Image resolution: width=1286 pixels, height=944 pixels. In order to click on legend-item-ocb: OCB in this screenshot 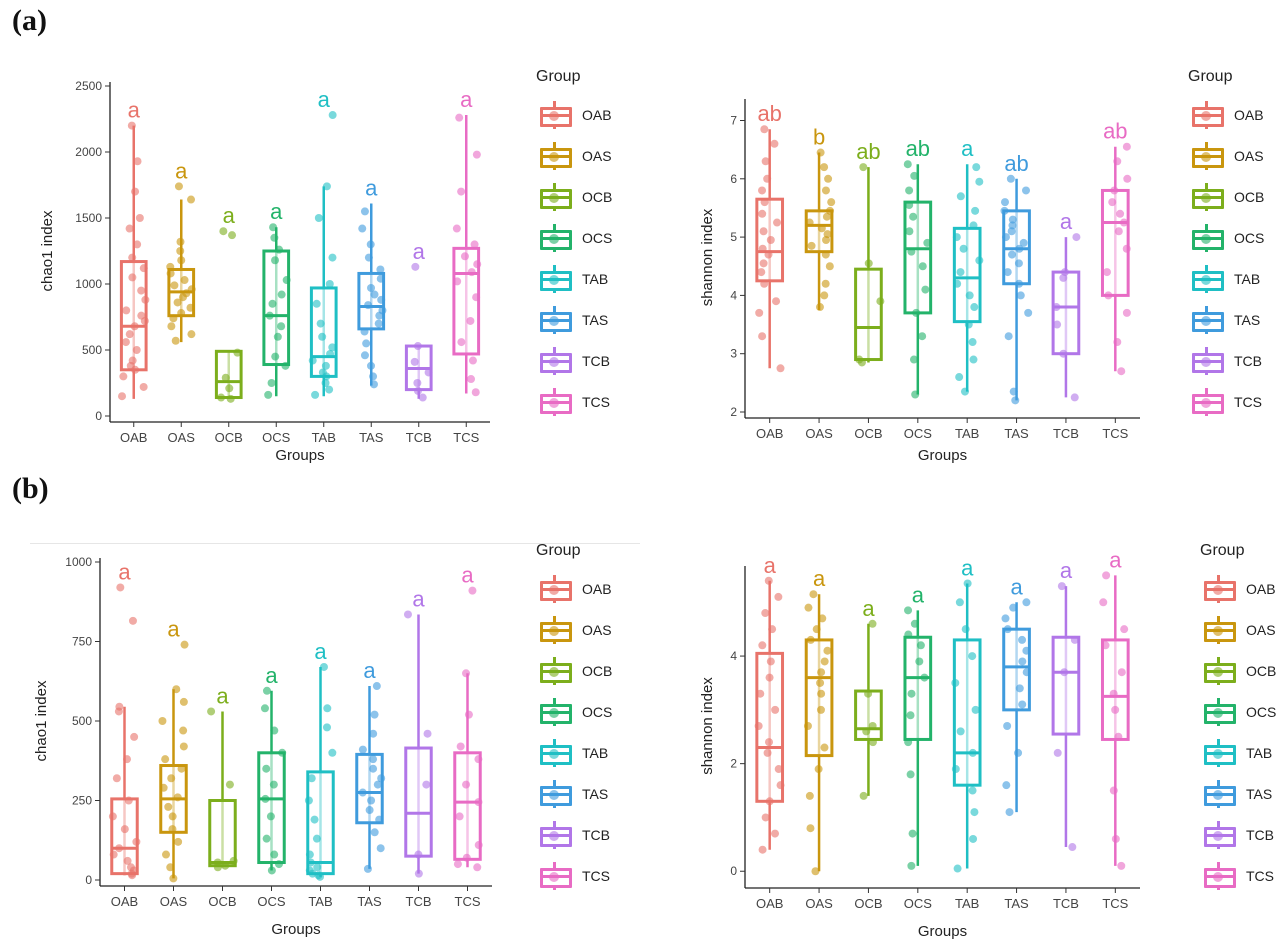, I will do `click(1226, 196)`.